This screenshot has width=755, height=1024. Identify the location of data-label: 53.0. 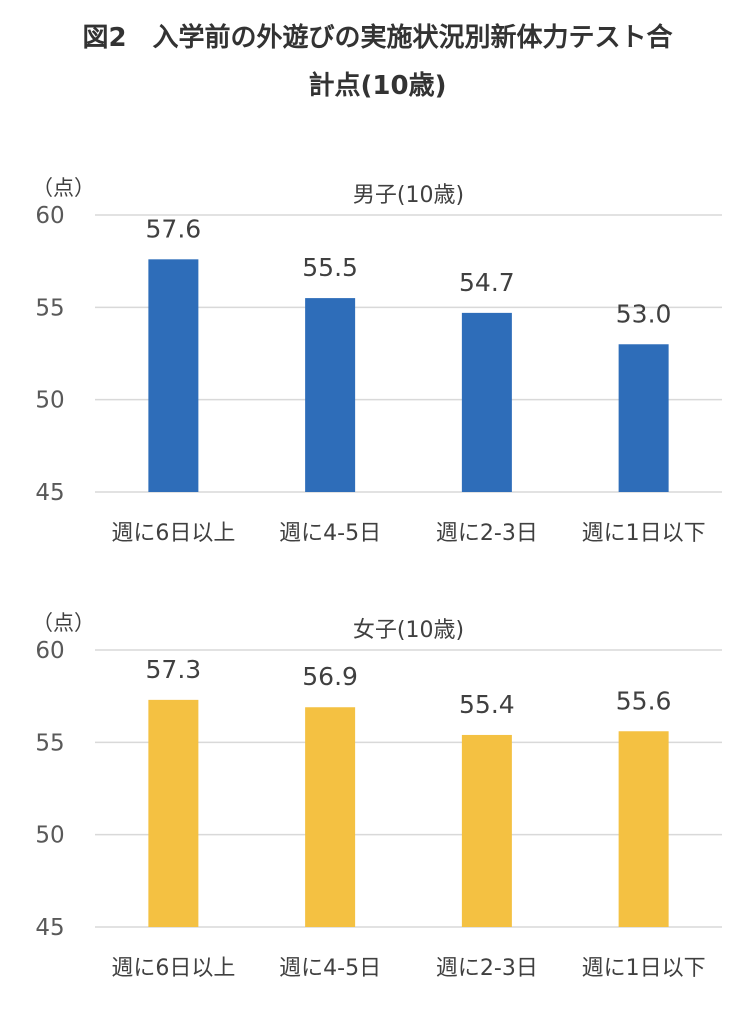
(644, 313).